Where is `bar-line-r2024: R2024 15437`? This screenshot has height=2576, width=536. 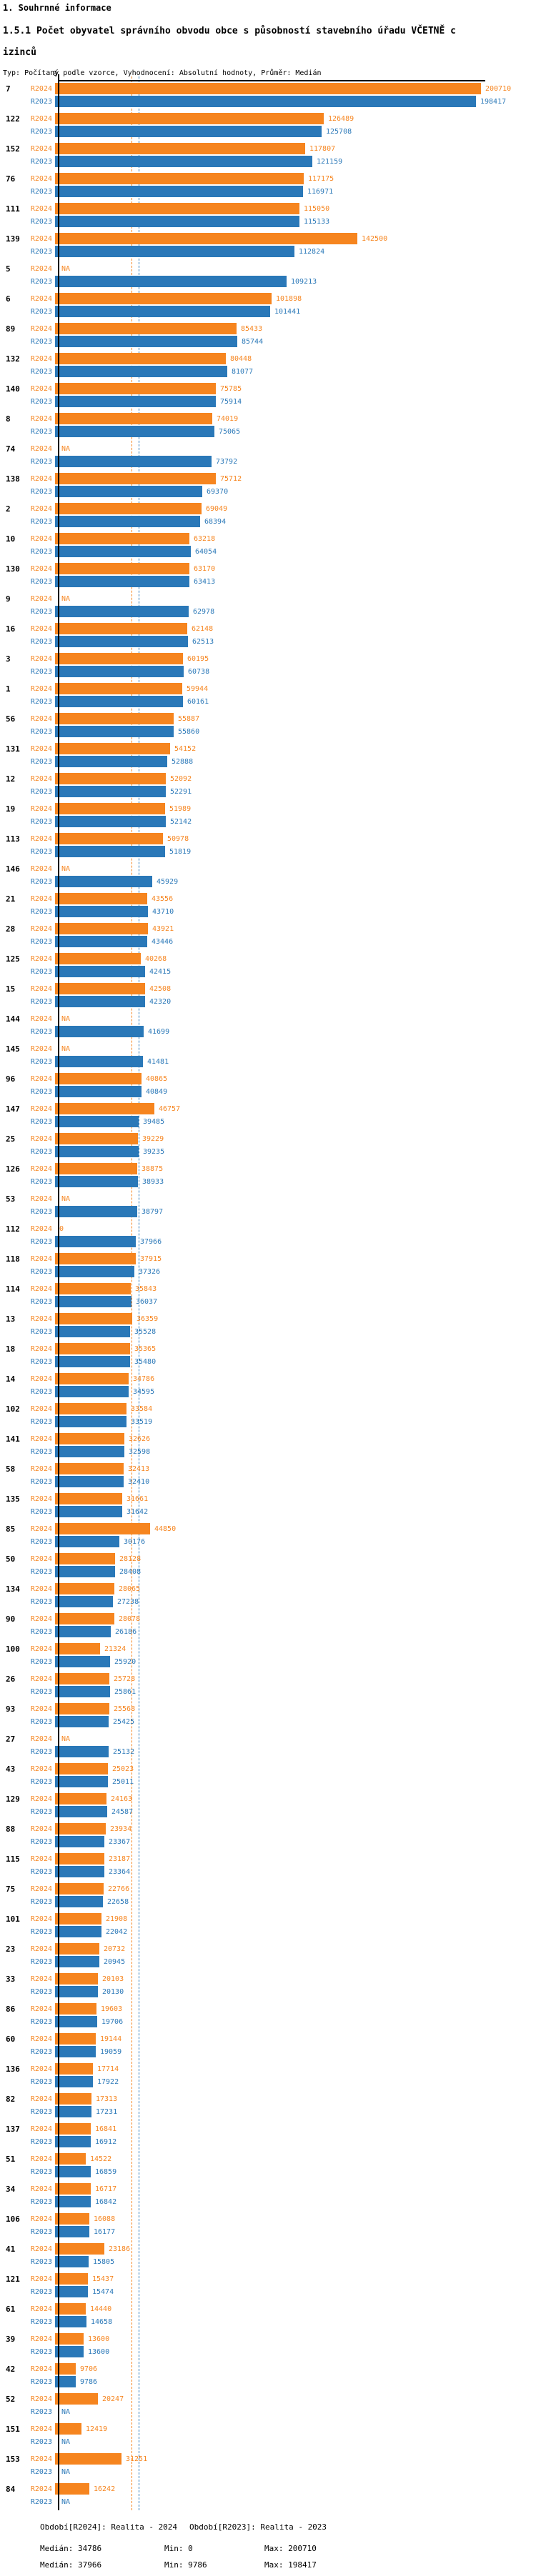 bar-line-r2024: R2024 15437 is located at coordinates (268, 2279).